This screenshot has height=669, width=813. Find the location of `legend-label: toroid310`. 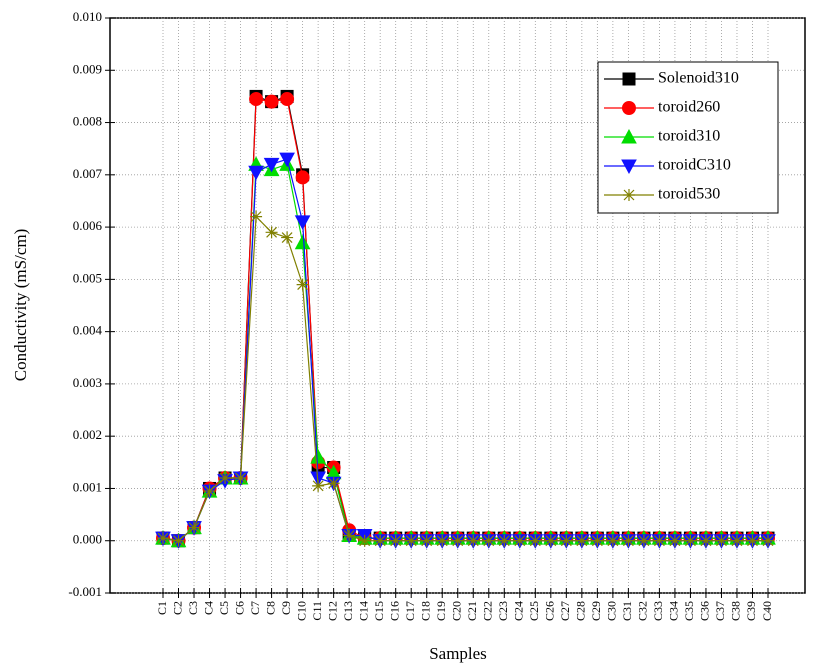

legend-label: toroid310 is located at coordinates (689, 136).